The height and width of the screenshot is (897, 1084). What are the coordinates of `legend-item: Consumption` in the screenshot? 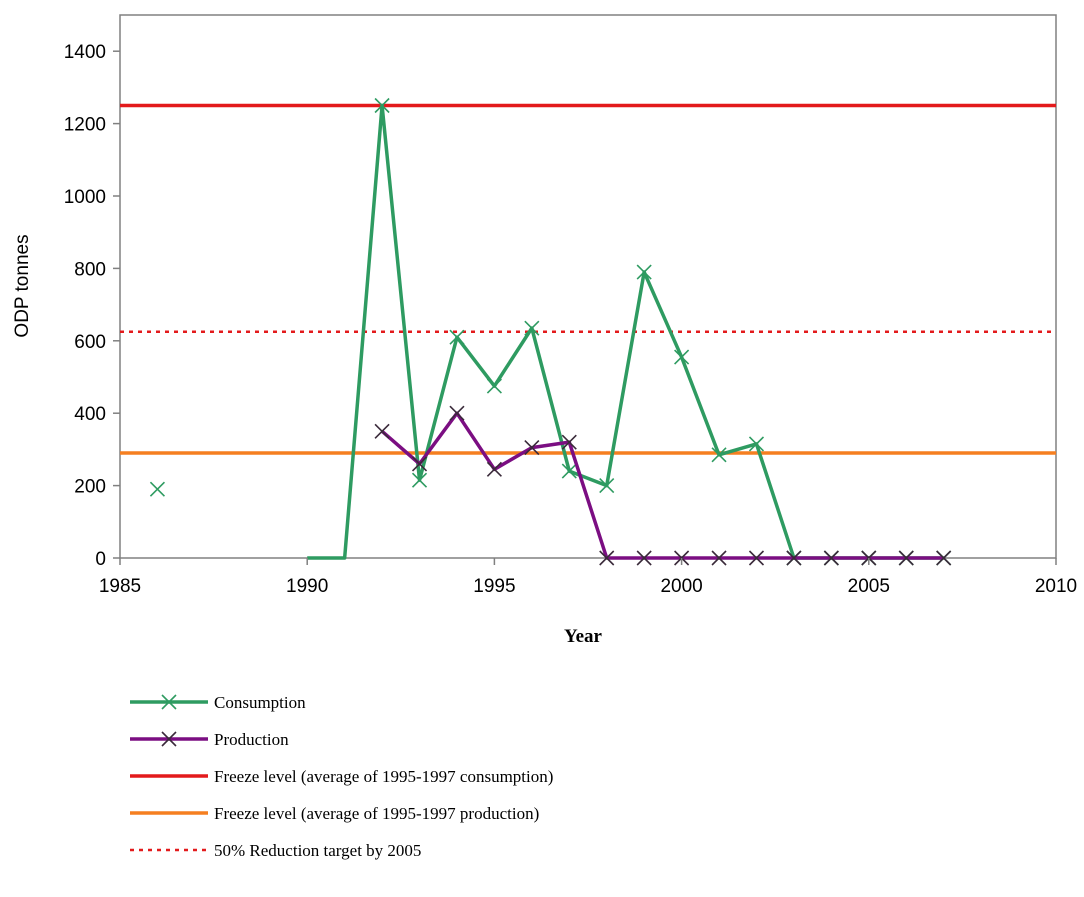 It's located at (218, 702).